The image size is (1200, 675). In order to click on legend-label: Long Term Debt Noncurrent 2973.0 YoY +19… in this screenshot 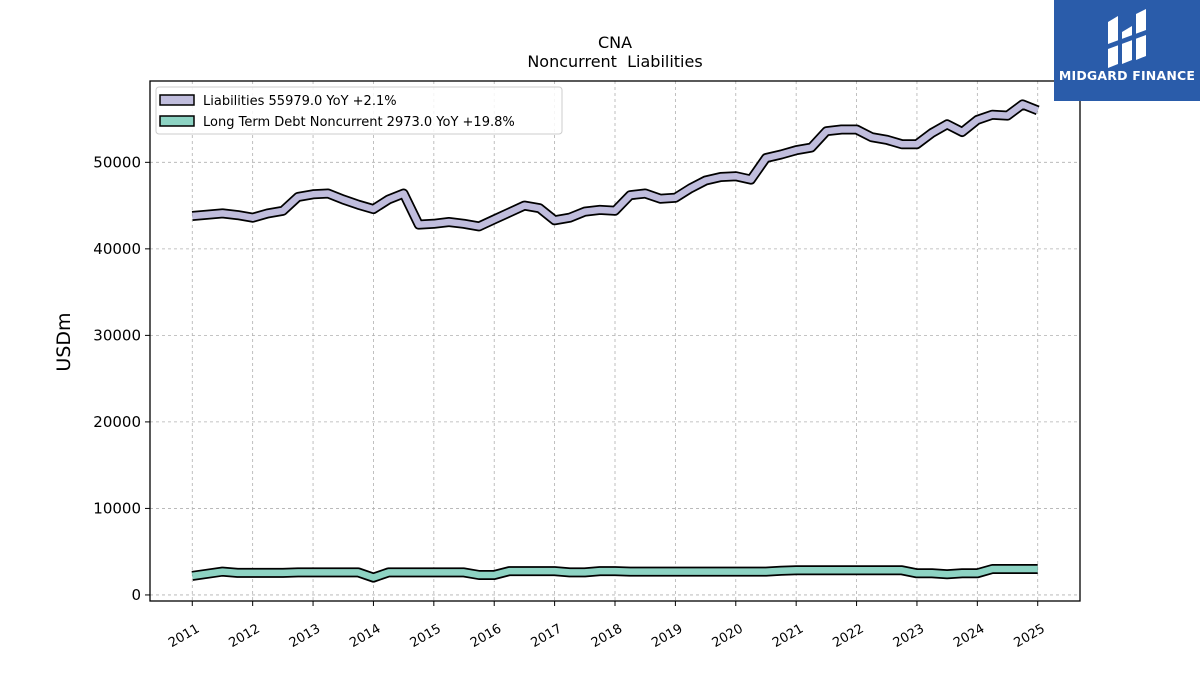, I will do `click(359, 122)`.